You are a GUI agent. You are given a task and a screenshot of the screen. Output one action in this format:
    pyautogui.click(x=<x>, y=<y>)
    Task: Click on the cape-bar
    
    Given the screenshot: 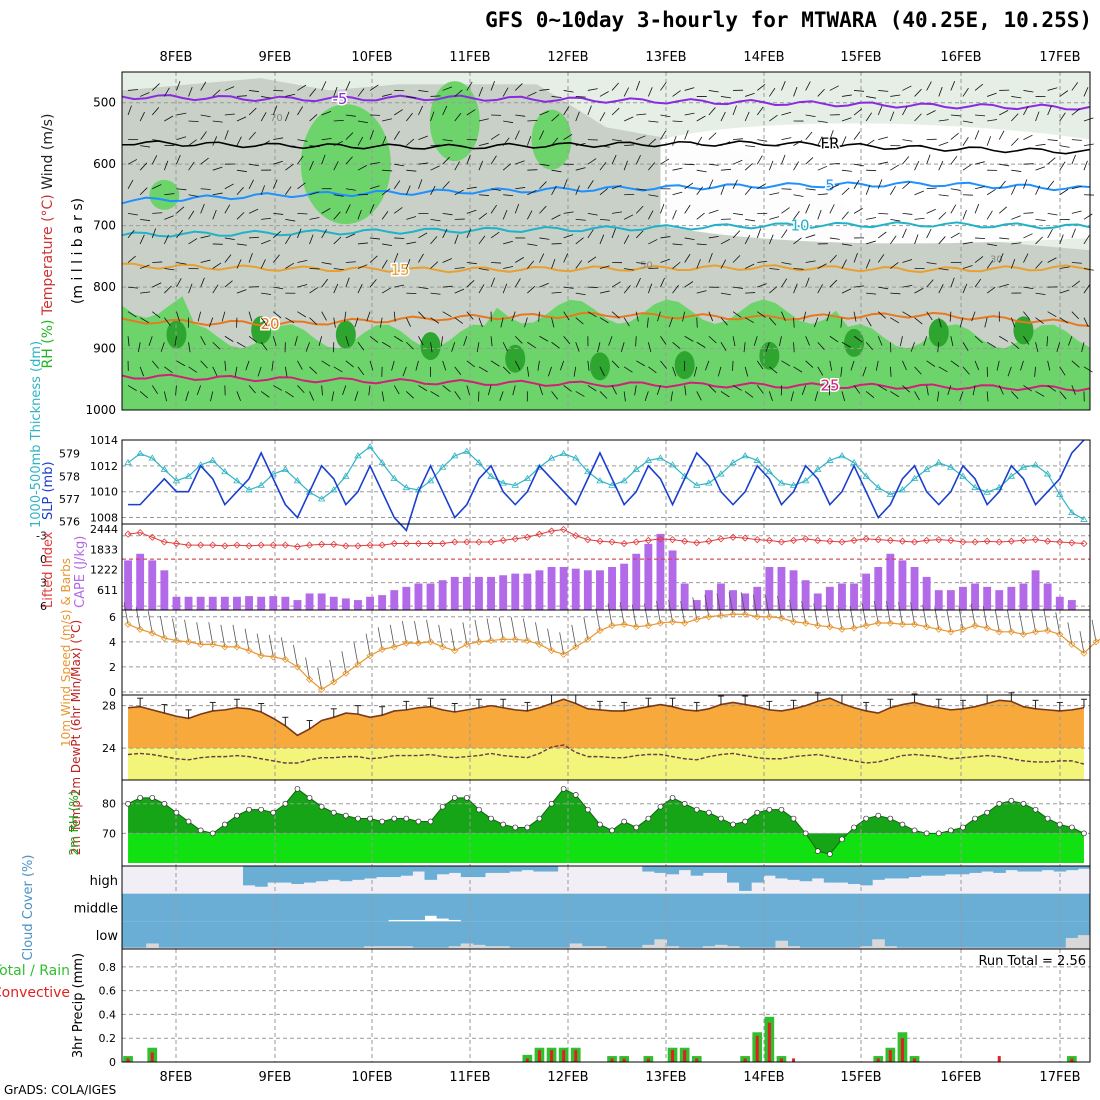 What is the action you would take?
    pyautogui.click(x=575, y=589)
    